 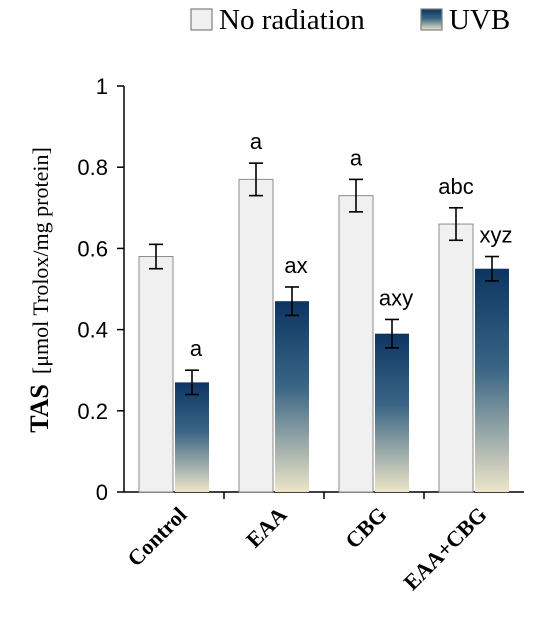 What do you see at coordinates (456, 358) in the screenshot?
I see `bar-no-radiation-eaa-cbg` at bounding box center [456, 358].